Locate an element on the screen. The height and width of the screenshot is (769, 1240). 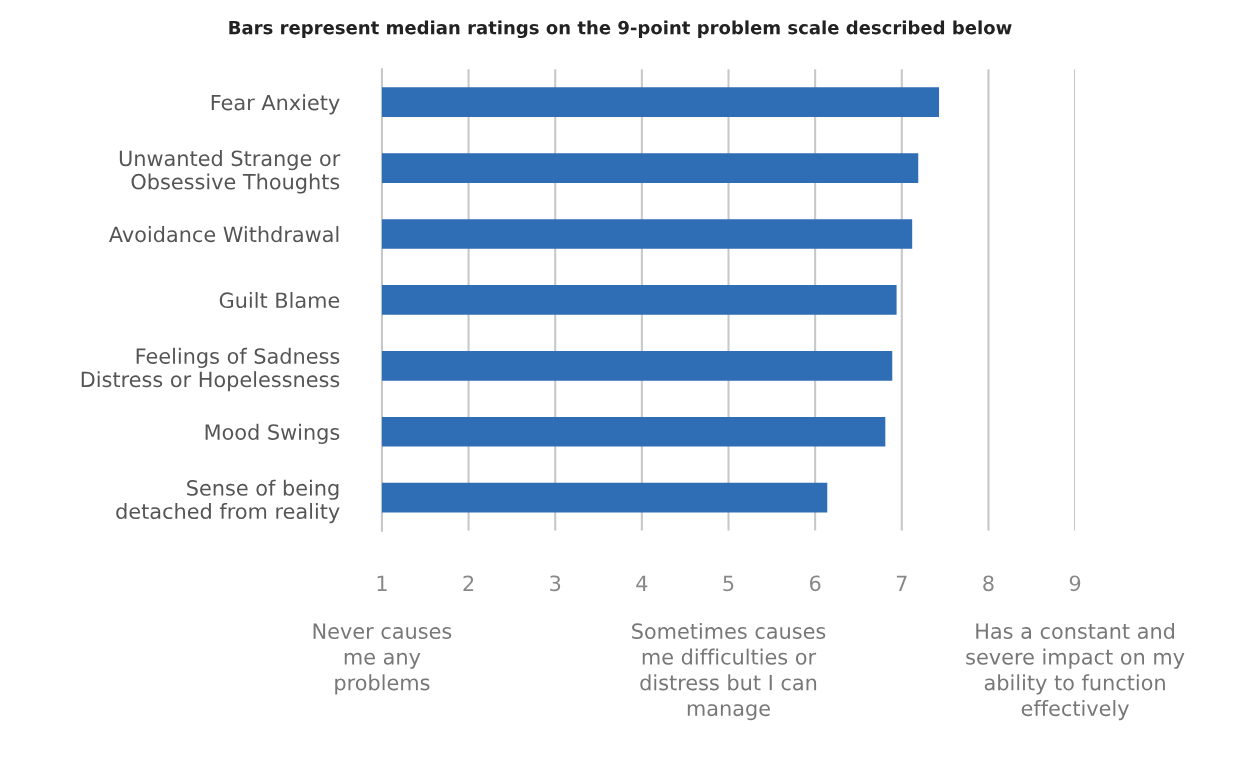
x-tick-label: 3 is located at coordinates (555, 583).